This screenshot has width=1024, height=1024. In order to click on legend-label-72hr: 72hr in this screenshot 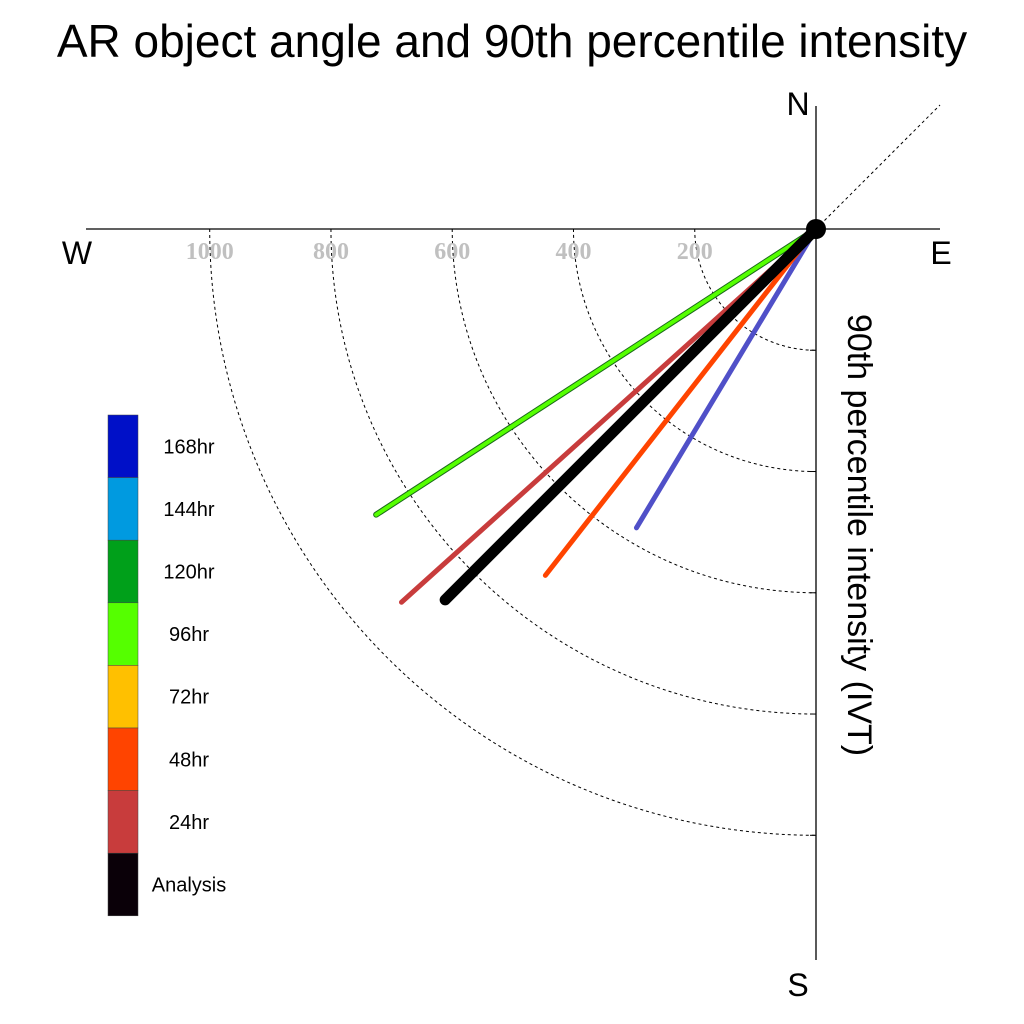, I will do `click(189, 698)`.